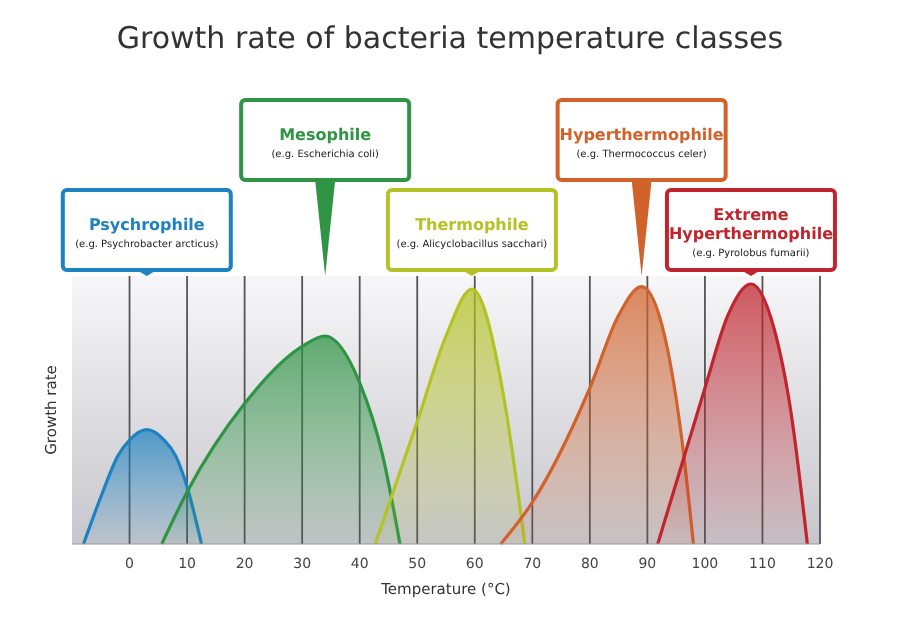 This screenshot has height=640, width=900. I want to click on chart-title: Growth rate of bacteria temperature classes, so click(450, 38).